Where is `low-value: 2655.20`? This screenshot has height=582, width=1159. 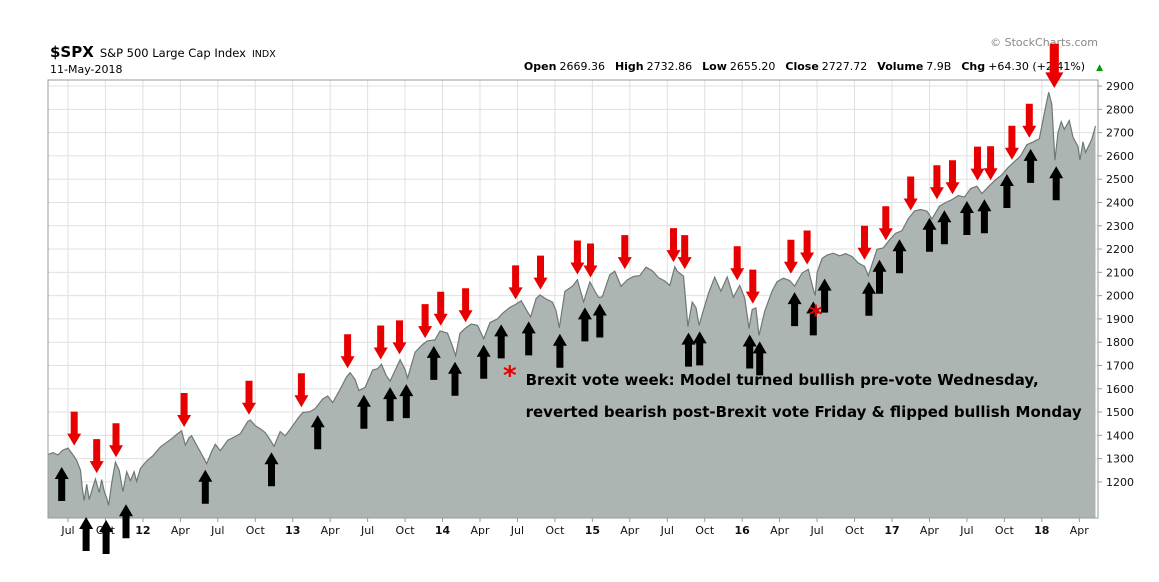 low-value: 2655.20 is located at coordinates (752, 66).